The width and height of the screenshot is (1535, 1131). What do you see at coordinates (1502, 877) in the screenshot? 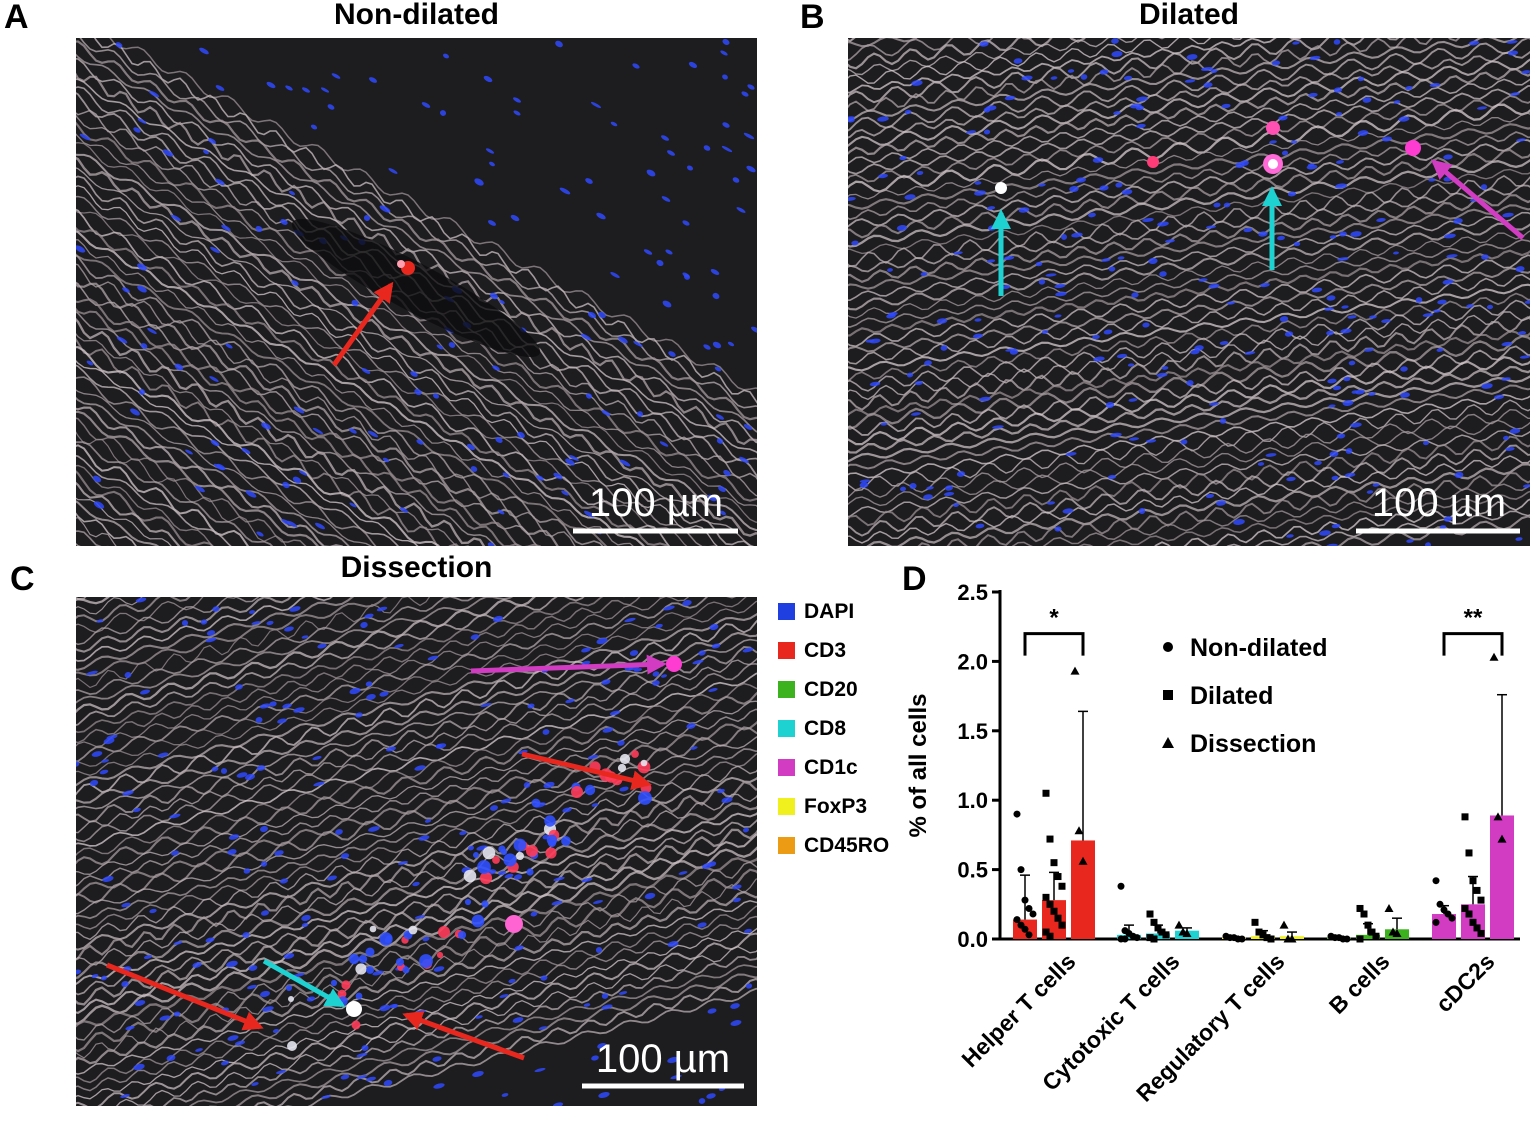
I see `bar-cdc2s-dissection` at bounding box center [1502, 877].